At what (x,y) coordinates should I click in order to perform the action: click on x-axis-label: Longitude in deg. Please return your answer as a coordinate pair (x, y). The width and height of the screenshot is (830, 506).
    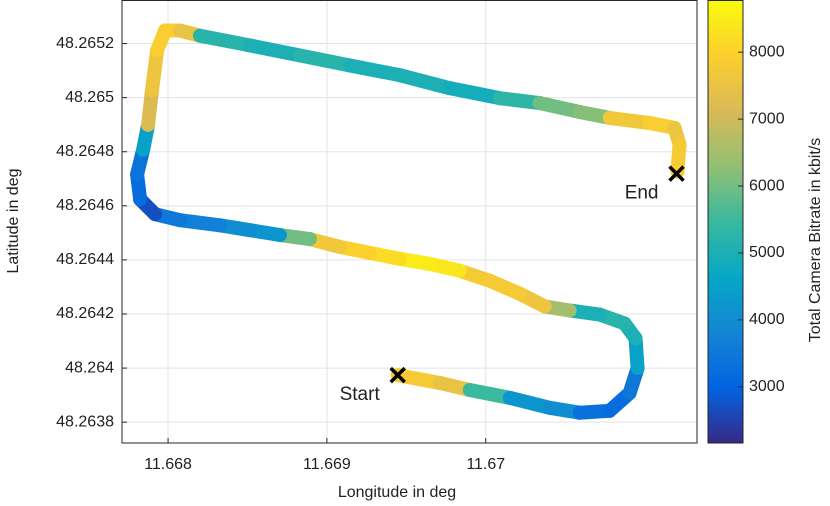
    Looking at the image, I should click on (397, 492).